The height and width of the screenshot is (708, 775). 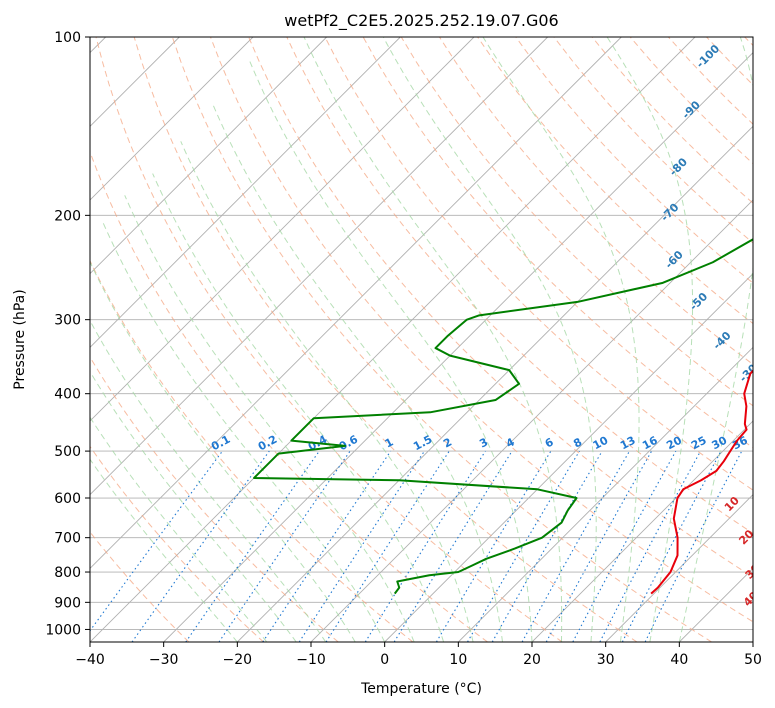 What do you see at coordinates (753, 571) in the screenshot?
I see `warm-theta-label: 30` at bounding box center [753, 571].